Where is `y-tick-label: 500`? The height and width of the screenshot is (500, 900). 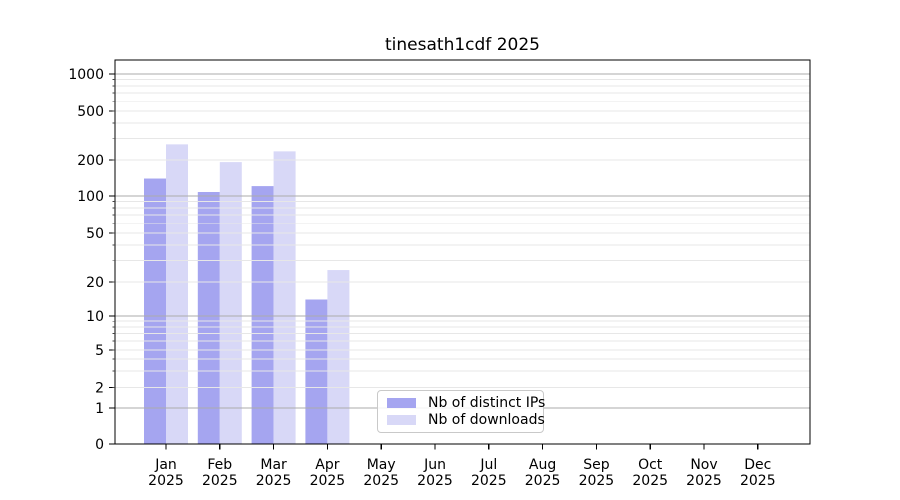
y-tick-label: 500 is located at coordinates (90, 112).